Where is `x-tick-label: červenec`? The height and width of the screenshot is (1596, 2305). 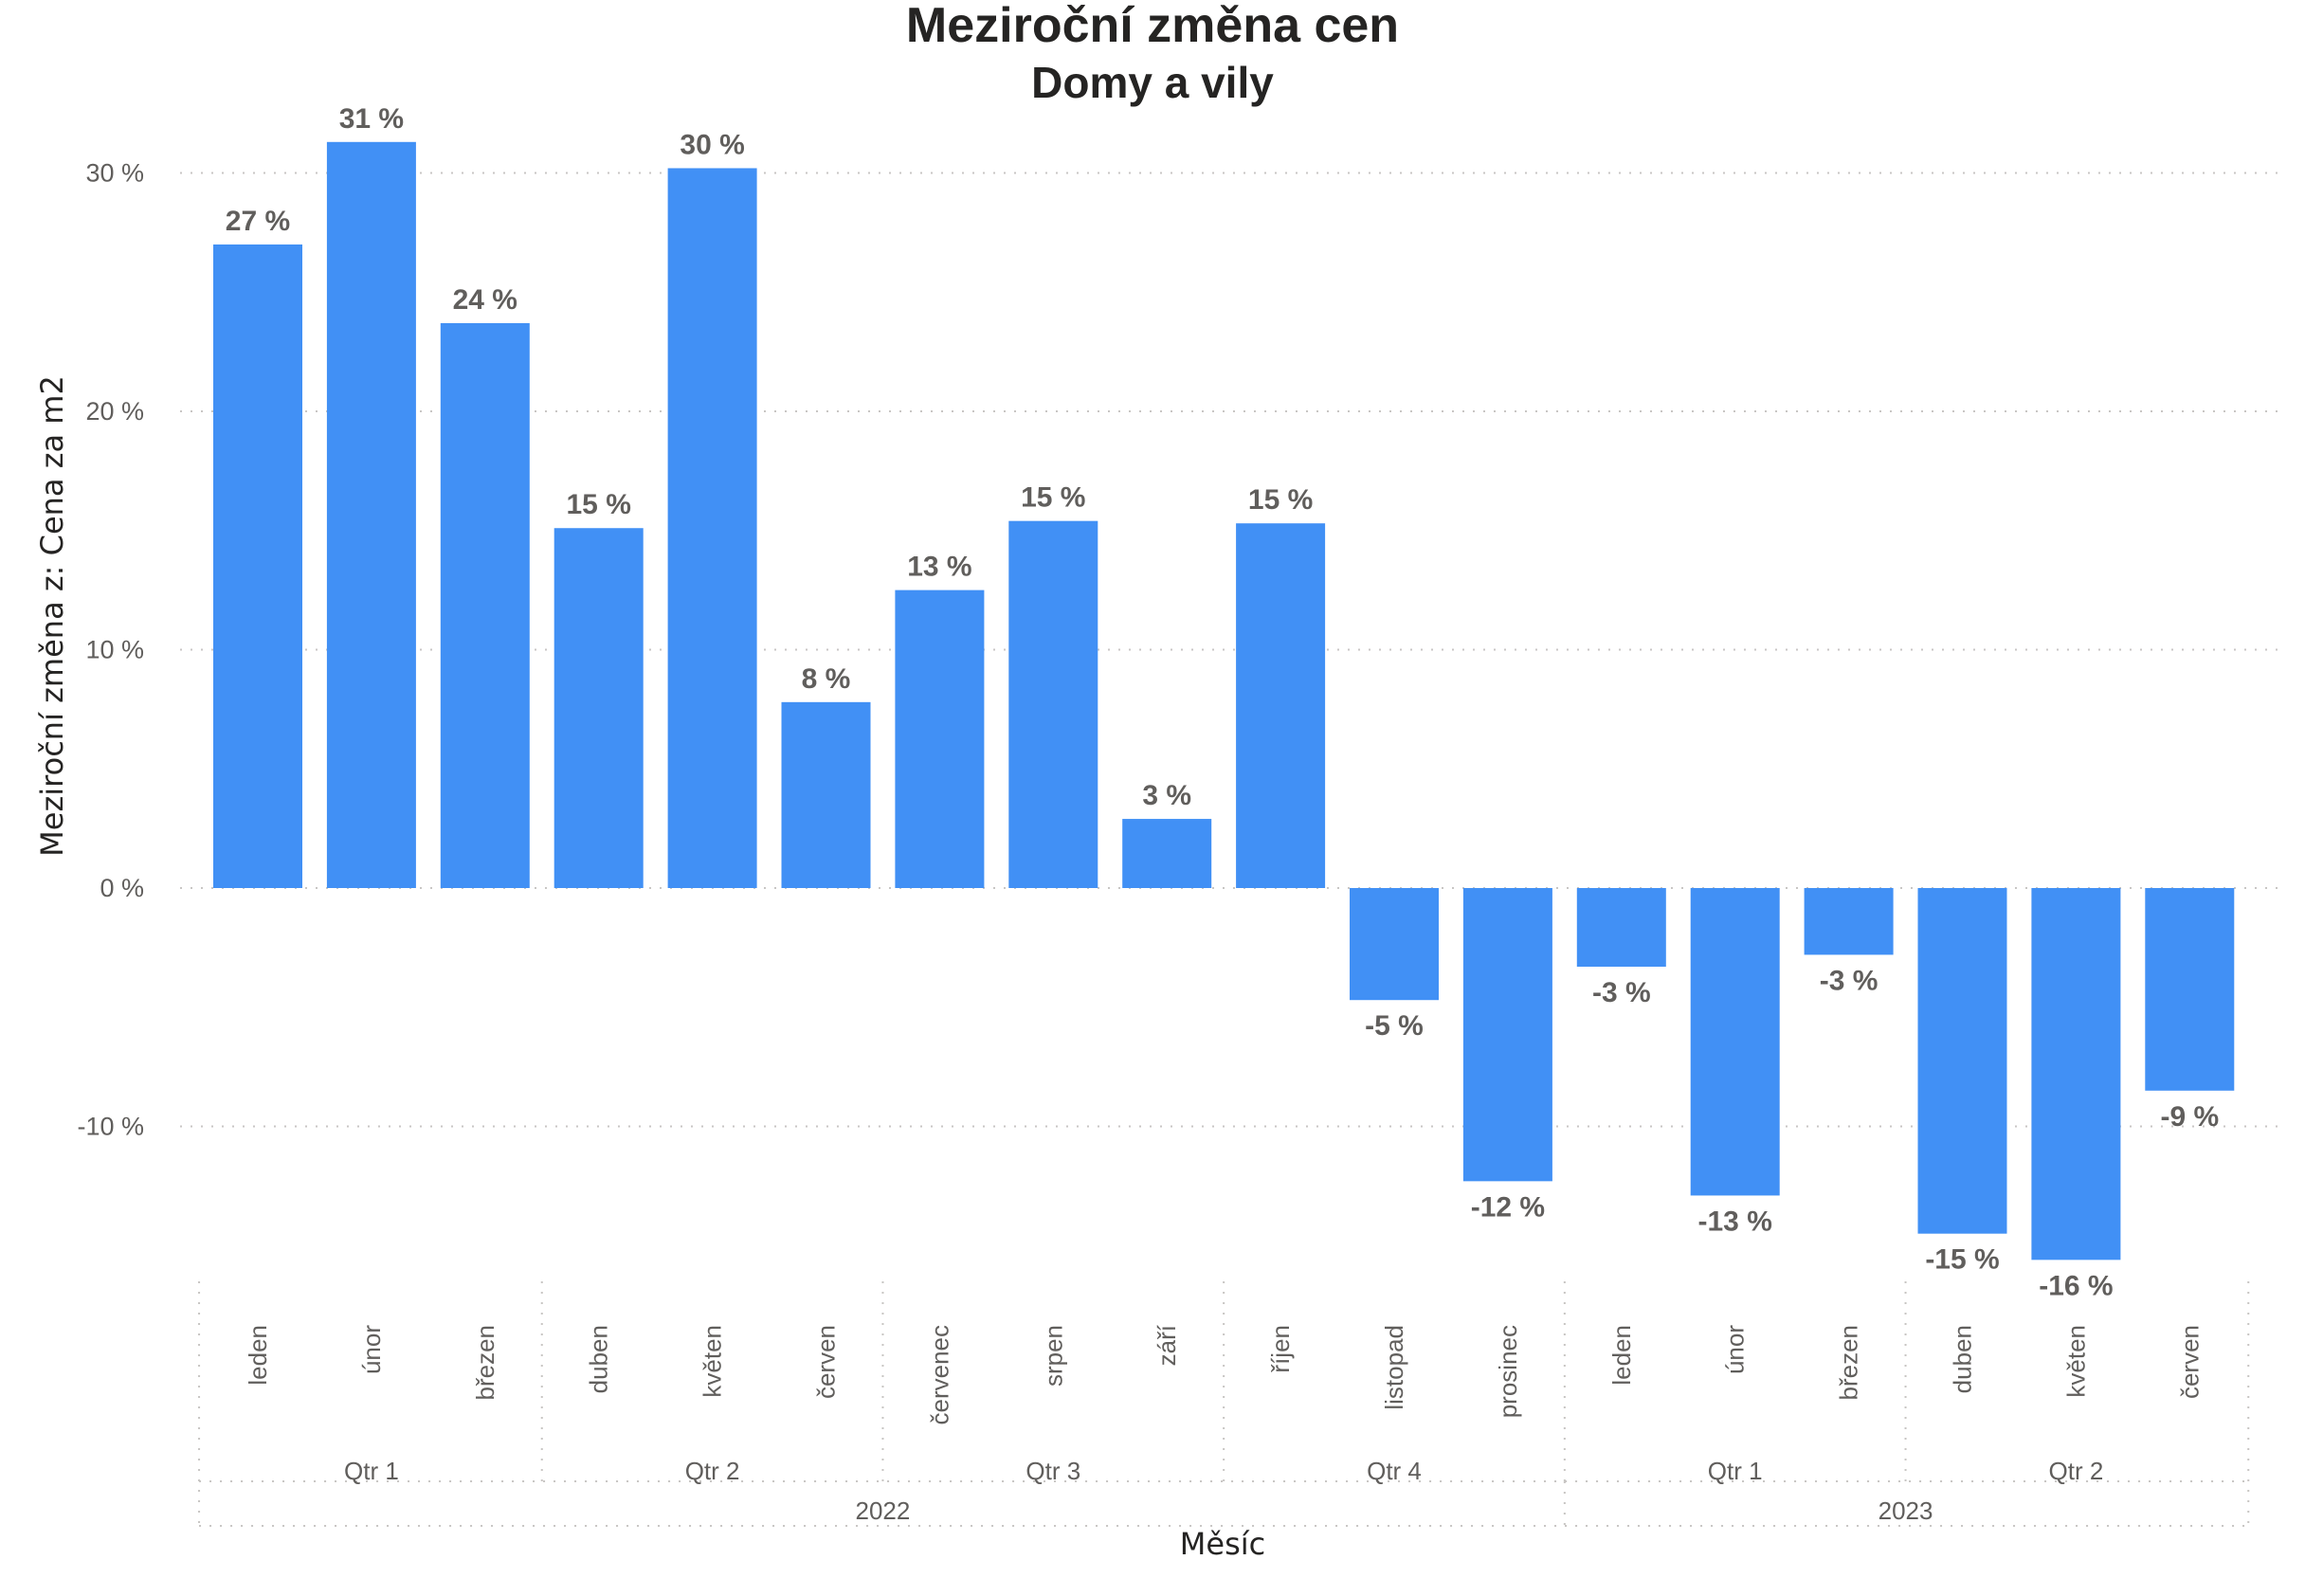 x-tick-label: červenec is located at coordinates (939, 1375).